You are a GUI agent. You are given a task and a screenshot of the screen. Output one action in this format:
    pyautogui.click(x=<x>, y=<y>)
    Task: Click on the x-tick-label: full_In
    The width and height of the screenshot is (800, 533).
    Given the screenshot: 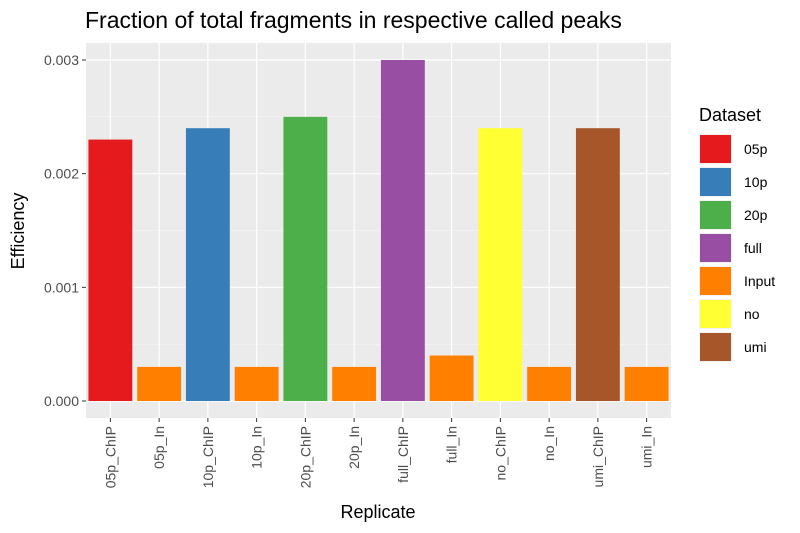 What is the action you would take?
    pyautogui.click(x=452, y=444)
    